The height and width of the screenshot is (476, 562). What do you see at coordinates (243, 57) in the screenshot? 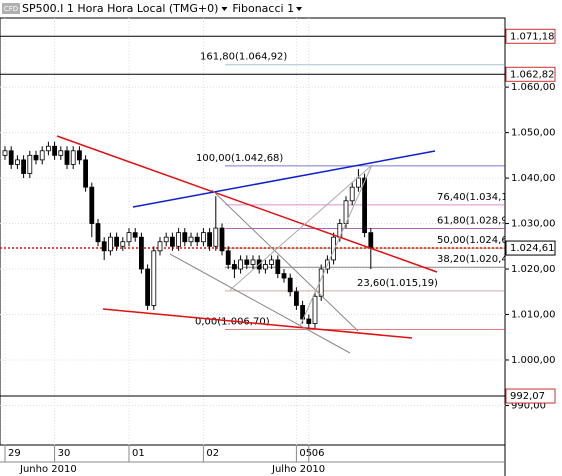
I see `fib-label: 161,80(1.064,92)` at bounding box center [243, 57].